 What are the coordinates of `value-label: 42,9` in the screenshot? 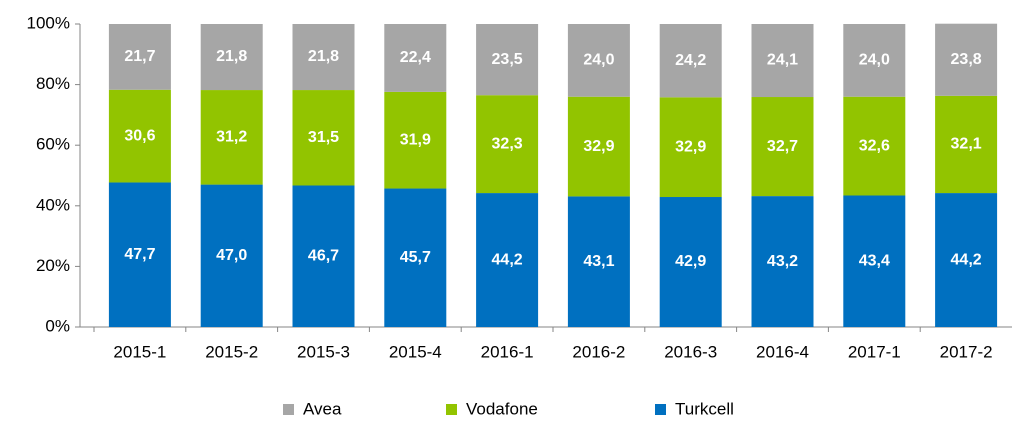 It's located at (690, 261).